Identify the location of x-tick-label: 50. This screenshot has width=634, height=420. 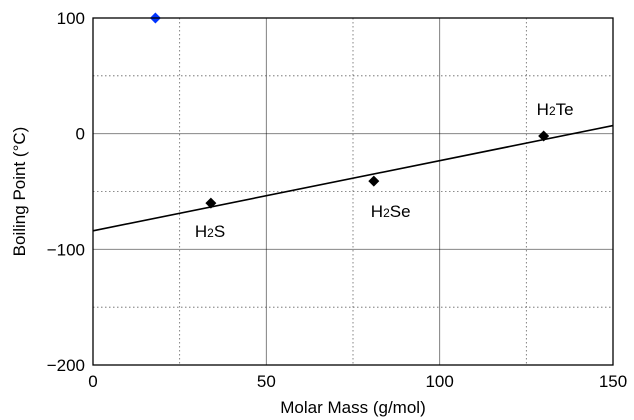
(266, 381).